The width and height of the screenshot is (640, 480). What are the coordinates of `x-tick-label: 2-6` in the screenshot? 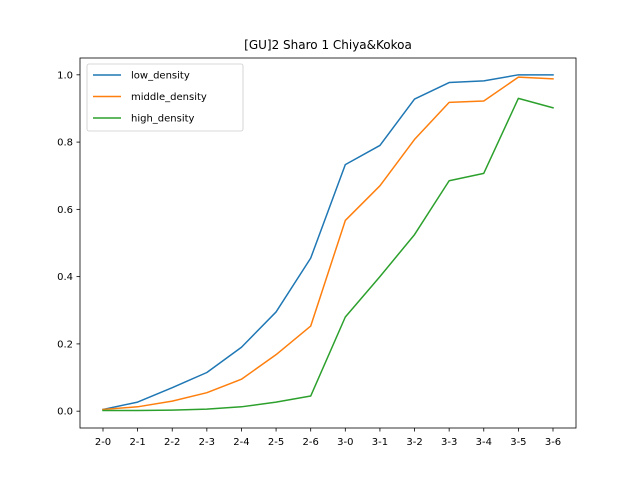 It's located at (311, 442).